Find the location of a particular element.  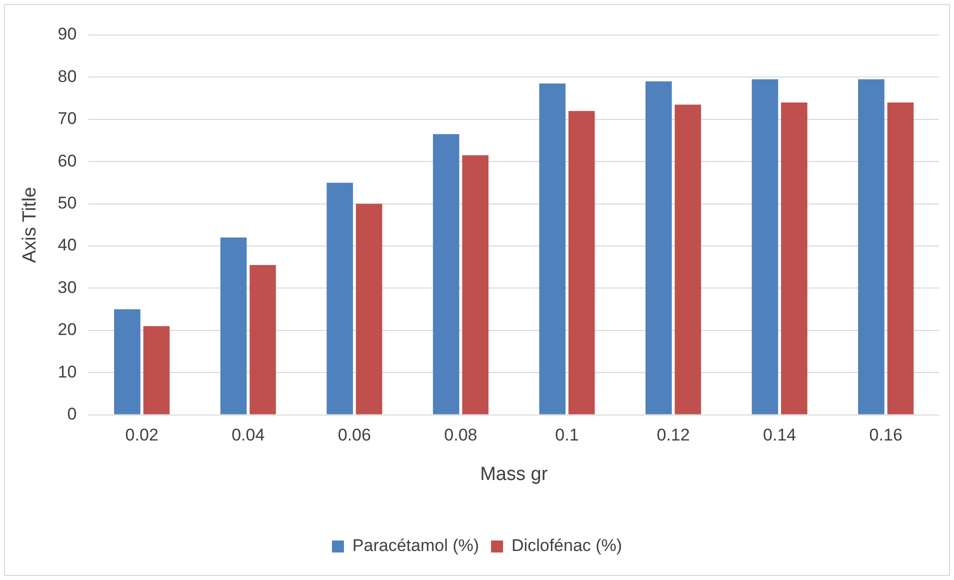

y-tick-label: 70 is located at coordinates (67, 118).